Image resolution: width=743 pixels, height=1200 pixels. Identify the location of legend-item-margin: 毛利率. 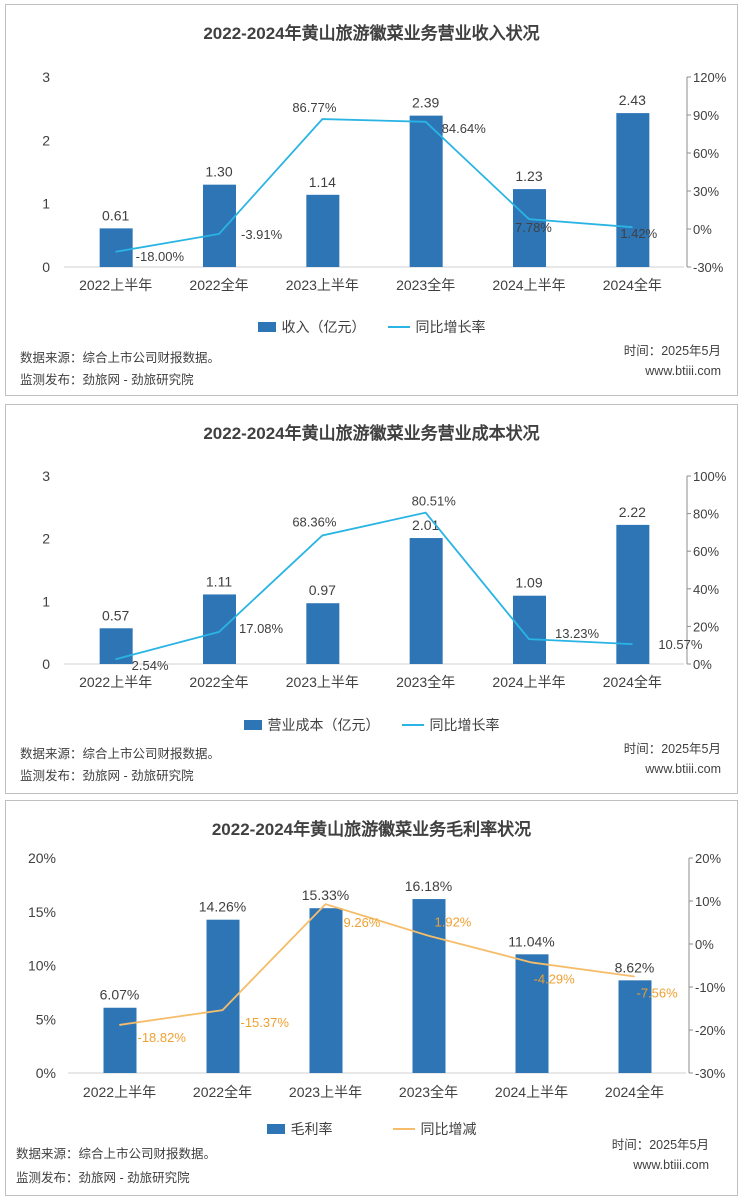
(299, 1129).